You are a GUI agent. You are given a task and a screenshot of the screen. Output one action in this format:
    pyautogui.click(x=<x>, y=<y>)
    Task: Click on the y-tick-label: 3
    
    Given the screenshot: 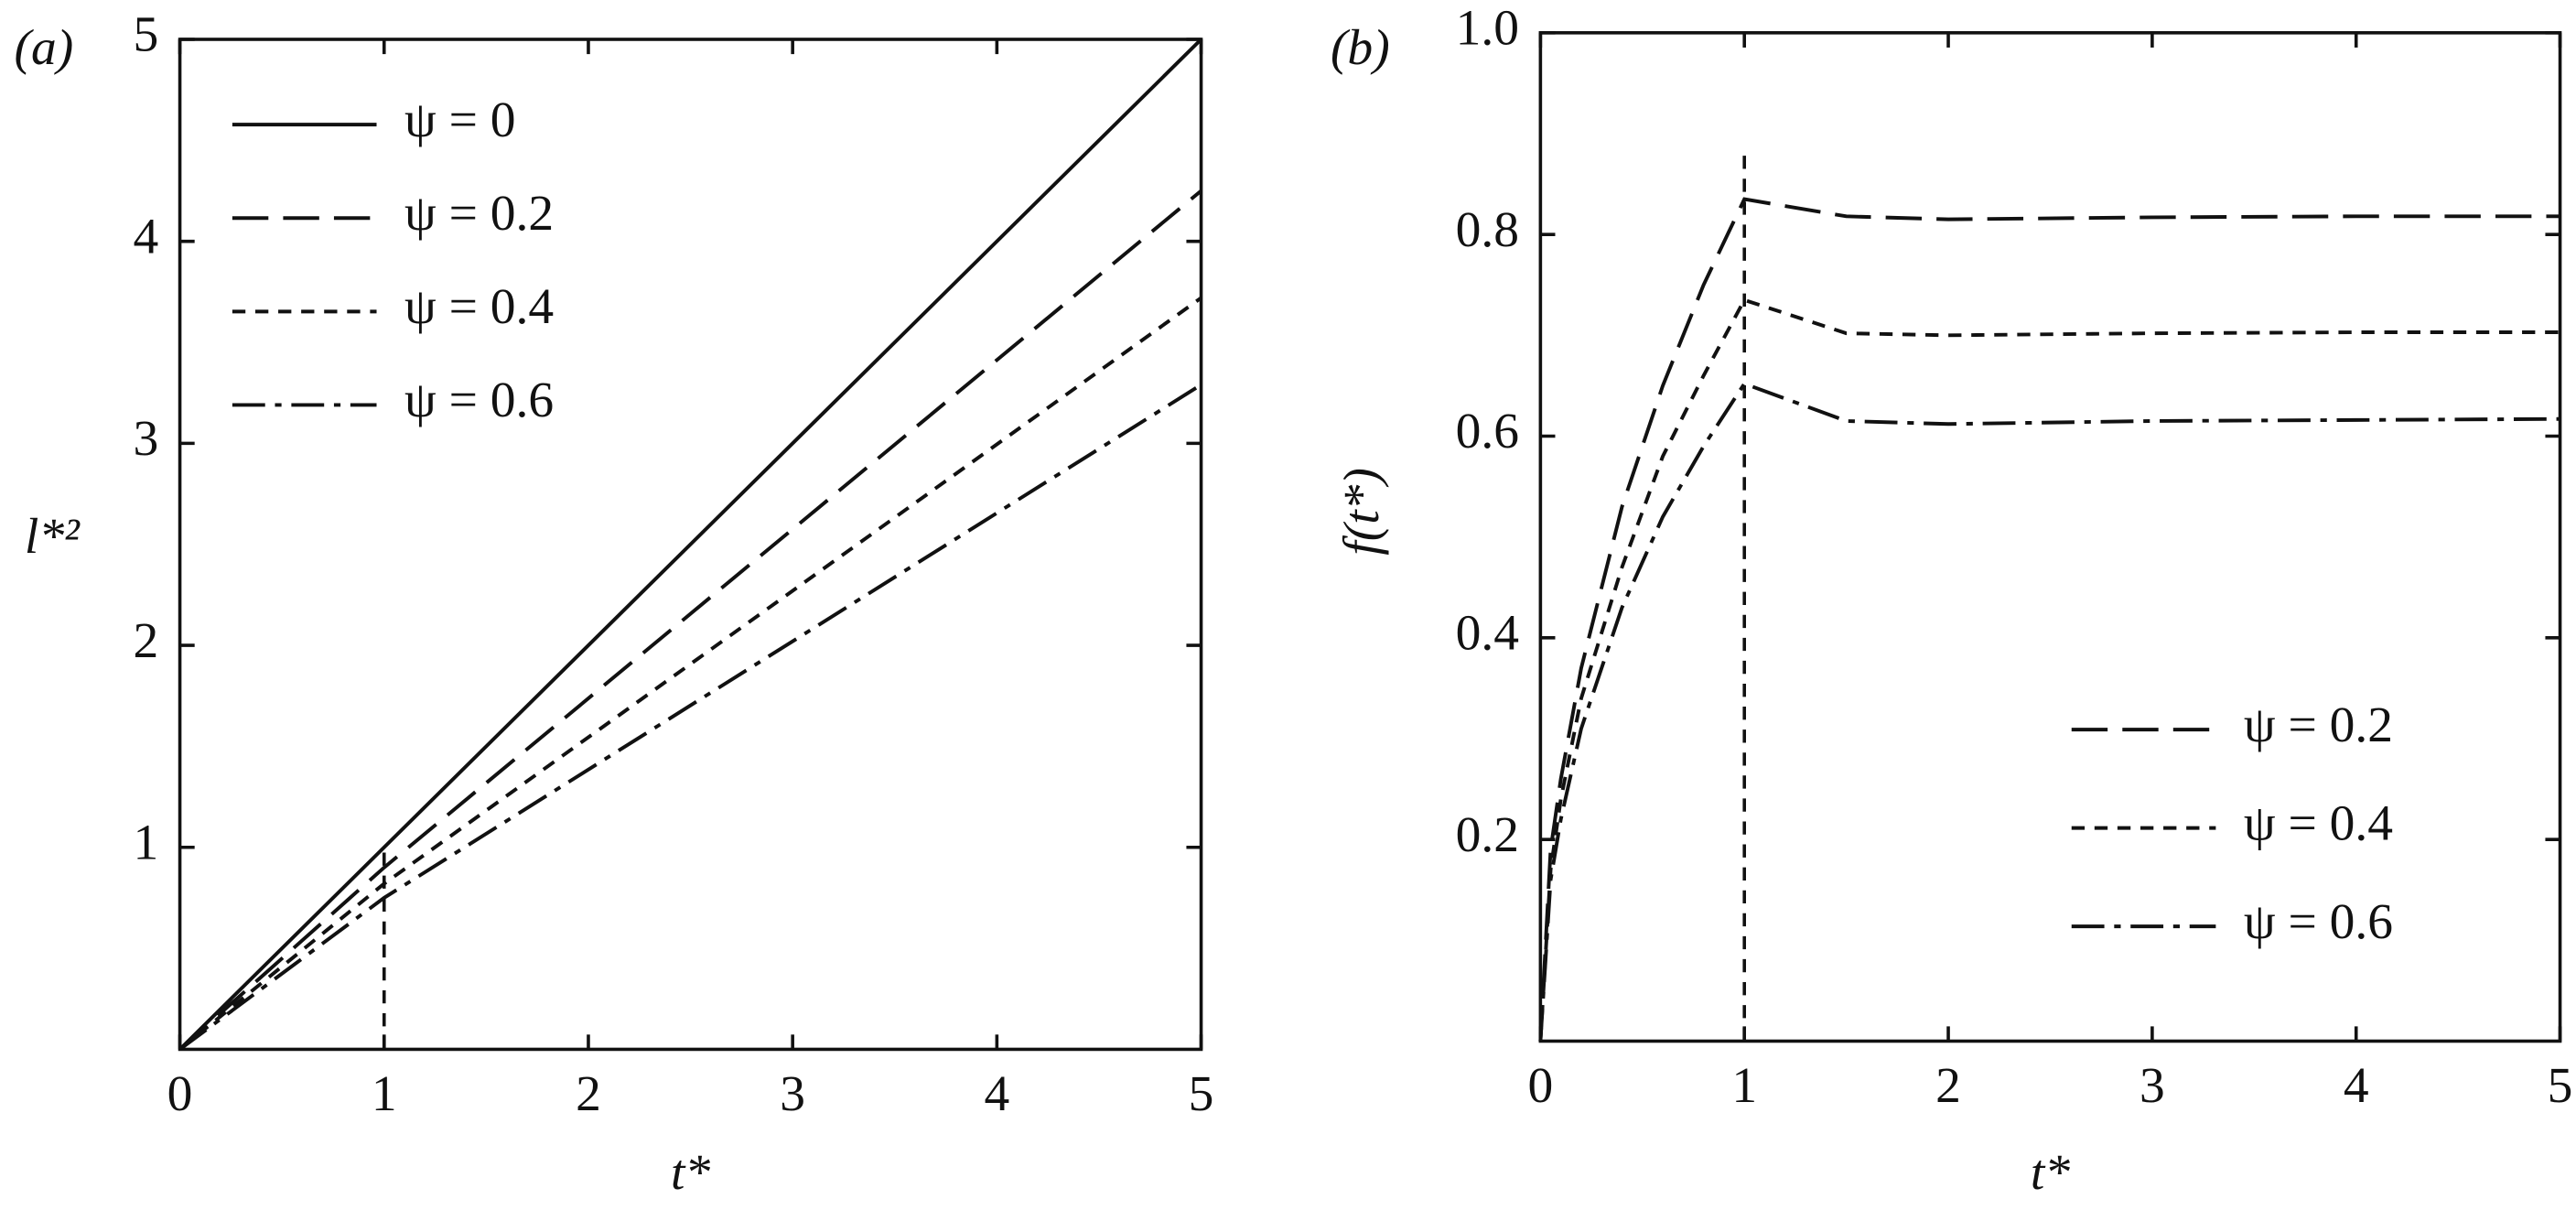 What is the action you would take?
    pyautogui.click(x=146, y=439)
    